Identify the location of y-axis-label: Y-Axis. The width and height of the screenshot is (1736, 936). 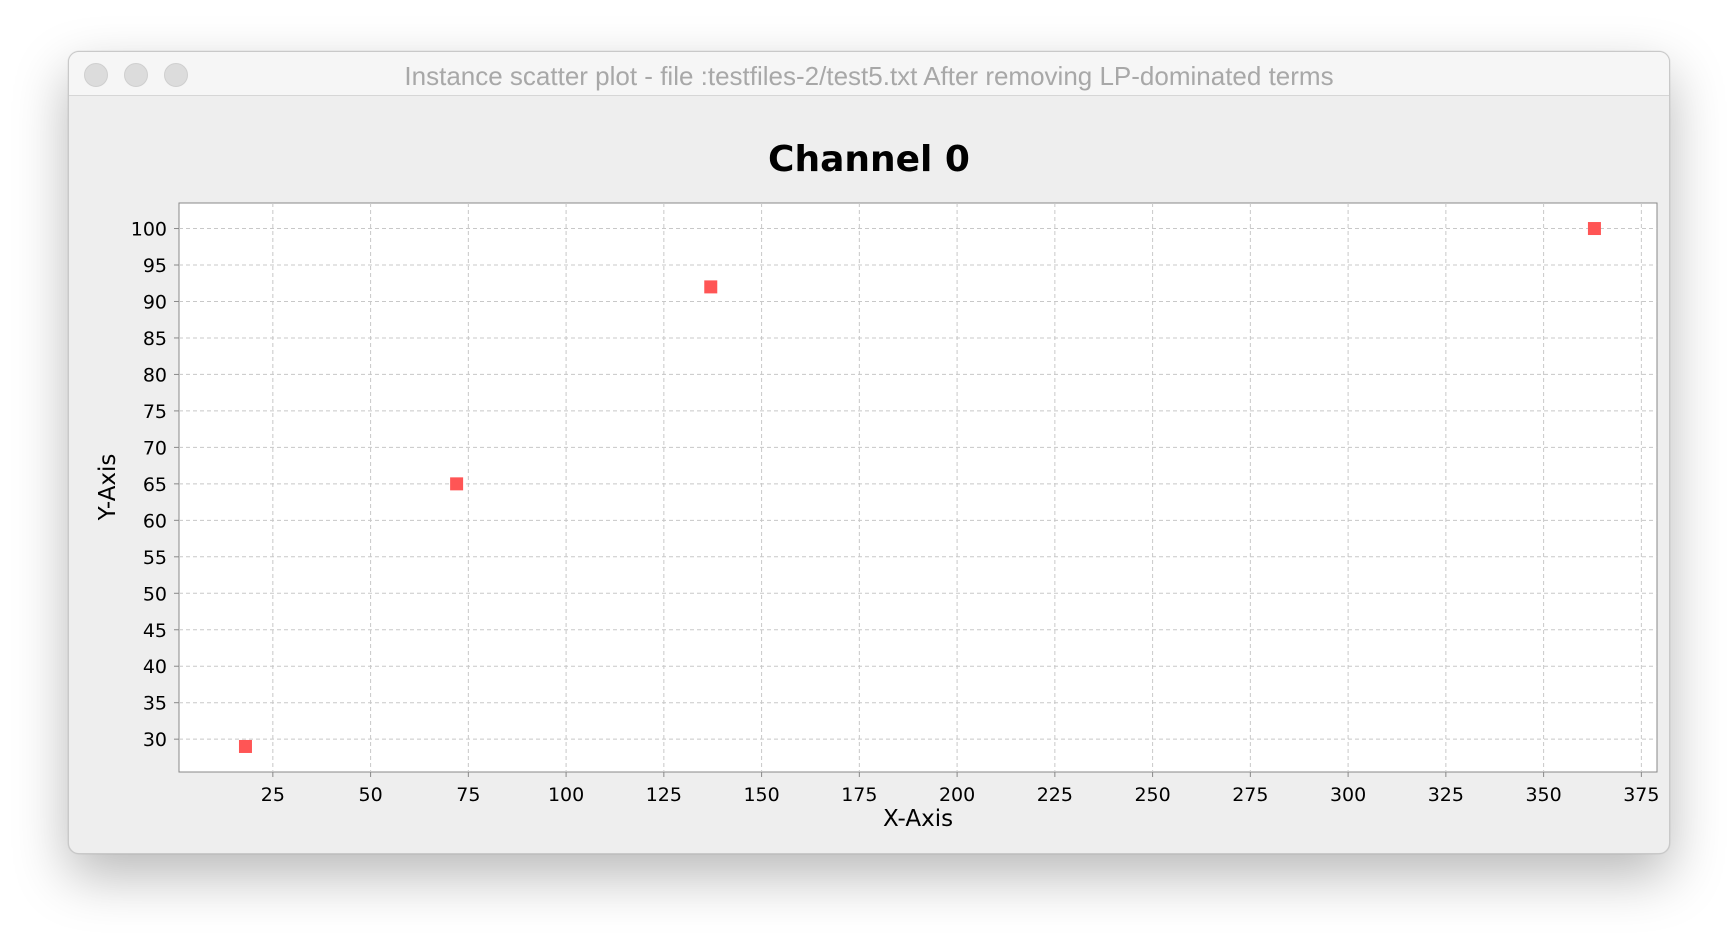
(108, 488).